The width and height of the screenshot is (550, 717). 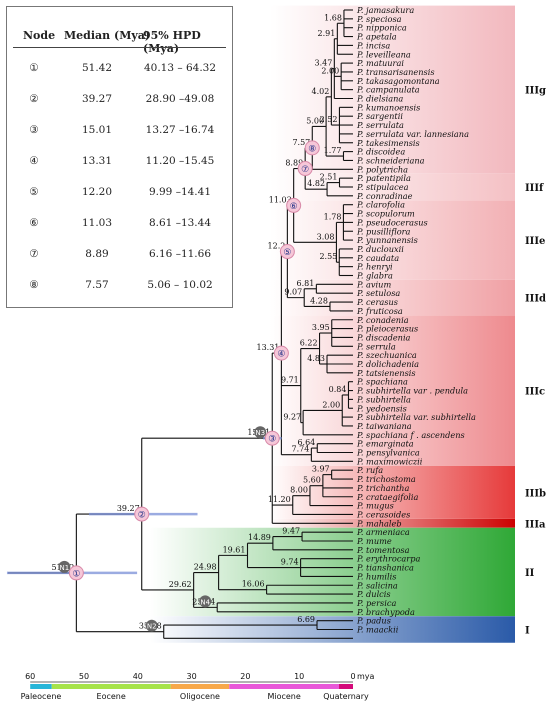 What do you see at coordinates (97, 192) in the screenshot?
I see `table-median-5: 12.20` at bounding box center [97, 192].